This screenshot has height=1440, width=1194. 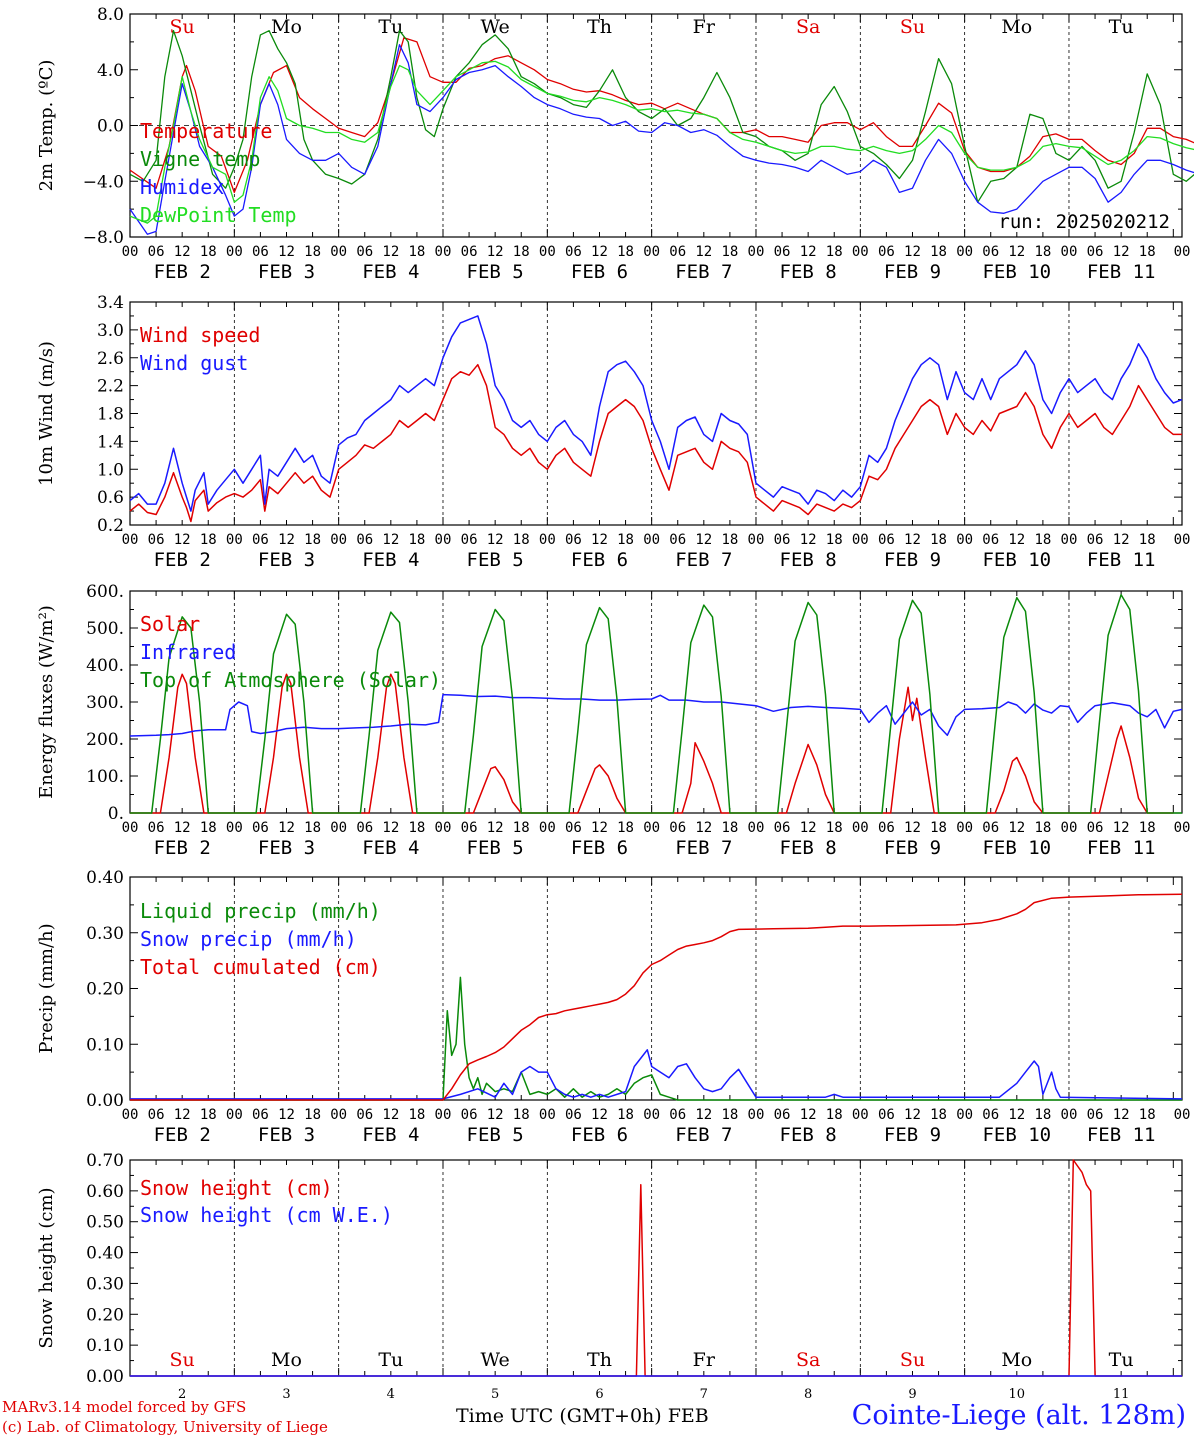 I want to click on y-tick-label: 0.00, so click(x=105, y=1377).